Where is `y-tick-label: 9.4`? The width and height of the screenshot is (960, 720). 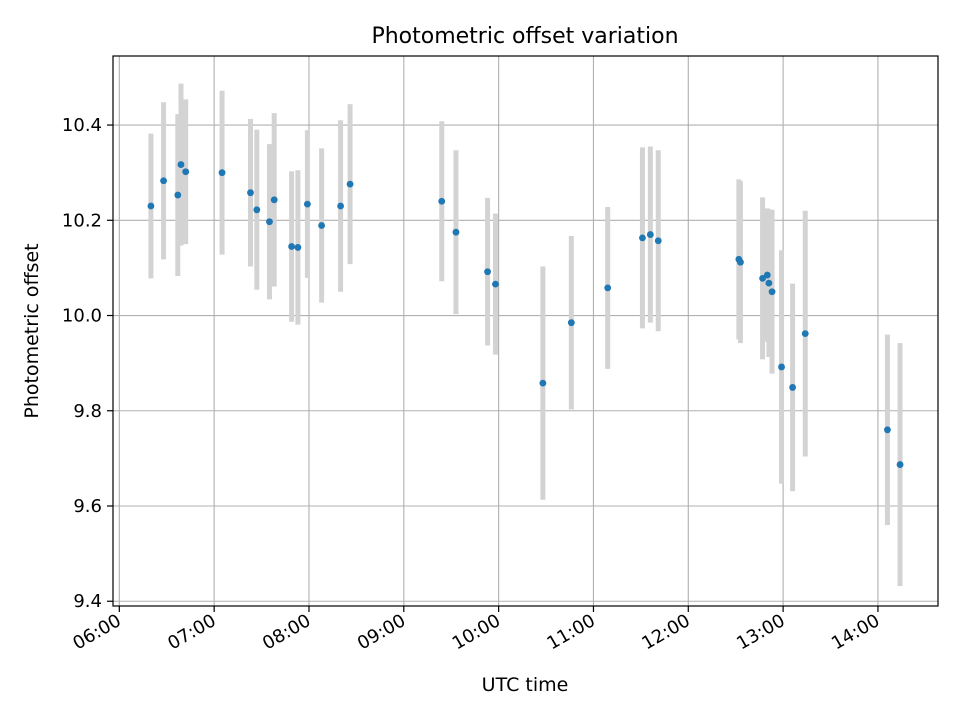
y-tick-label: 9.4 is located at coordinates (87, 601).